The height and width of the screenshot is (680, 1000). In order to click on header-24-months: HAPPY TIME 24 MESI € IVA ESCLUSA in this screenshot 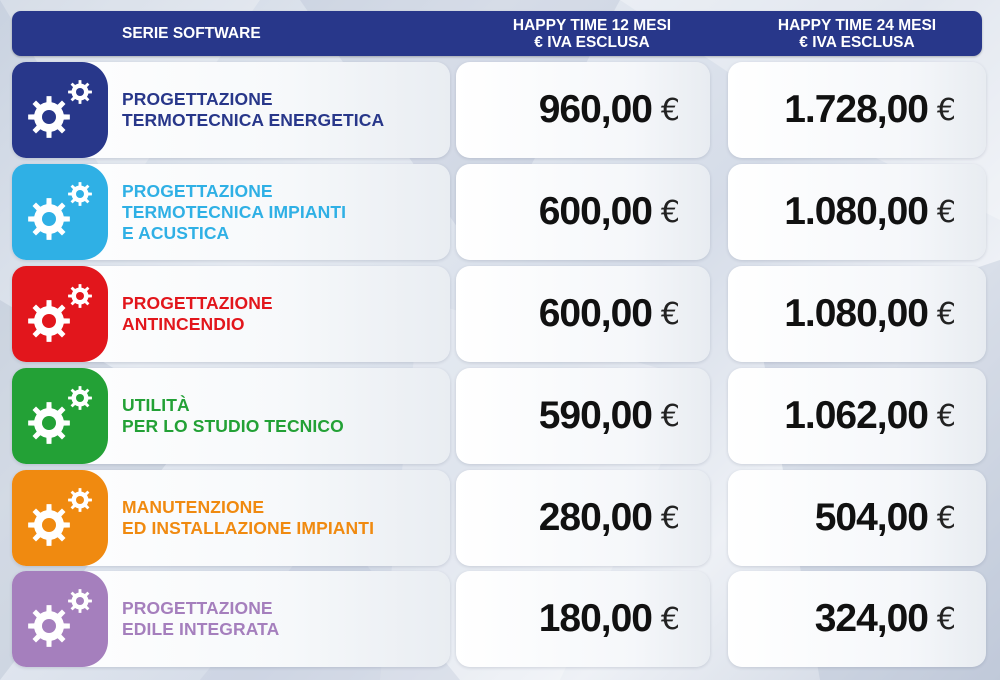, I will do `click(857, 33)`.